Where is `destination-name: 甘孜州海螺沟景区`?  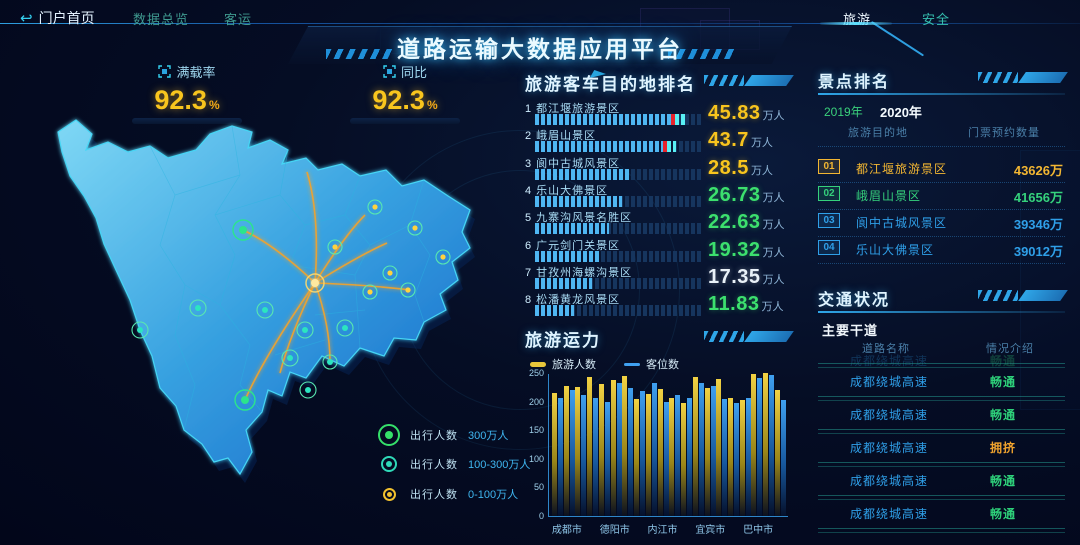
destination-name: 甘孜州海螺沟景区 is located at coordinates (584, 272).